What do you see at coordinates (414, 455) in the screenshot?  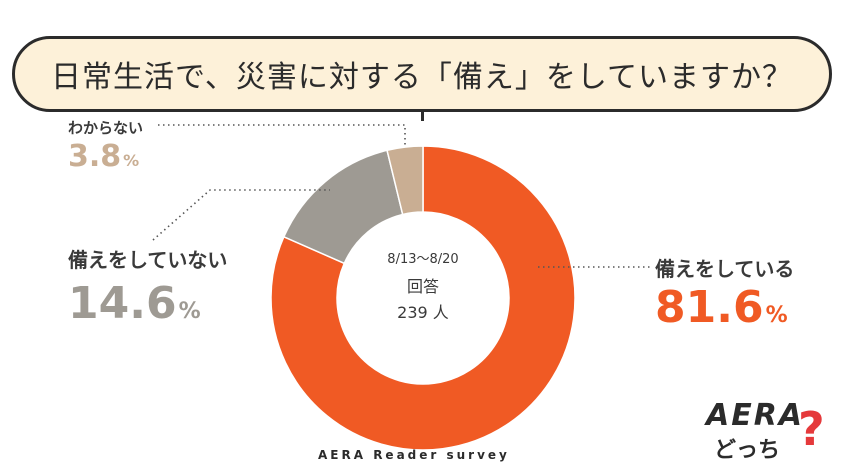 I see `survey-source: AERA Reader survey` at bounding box center [414, 455].